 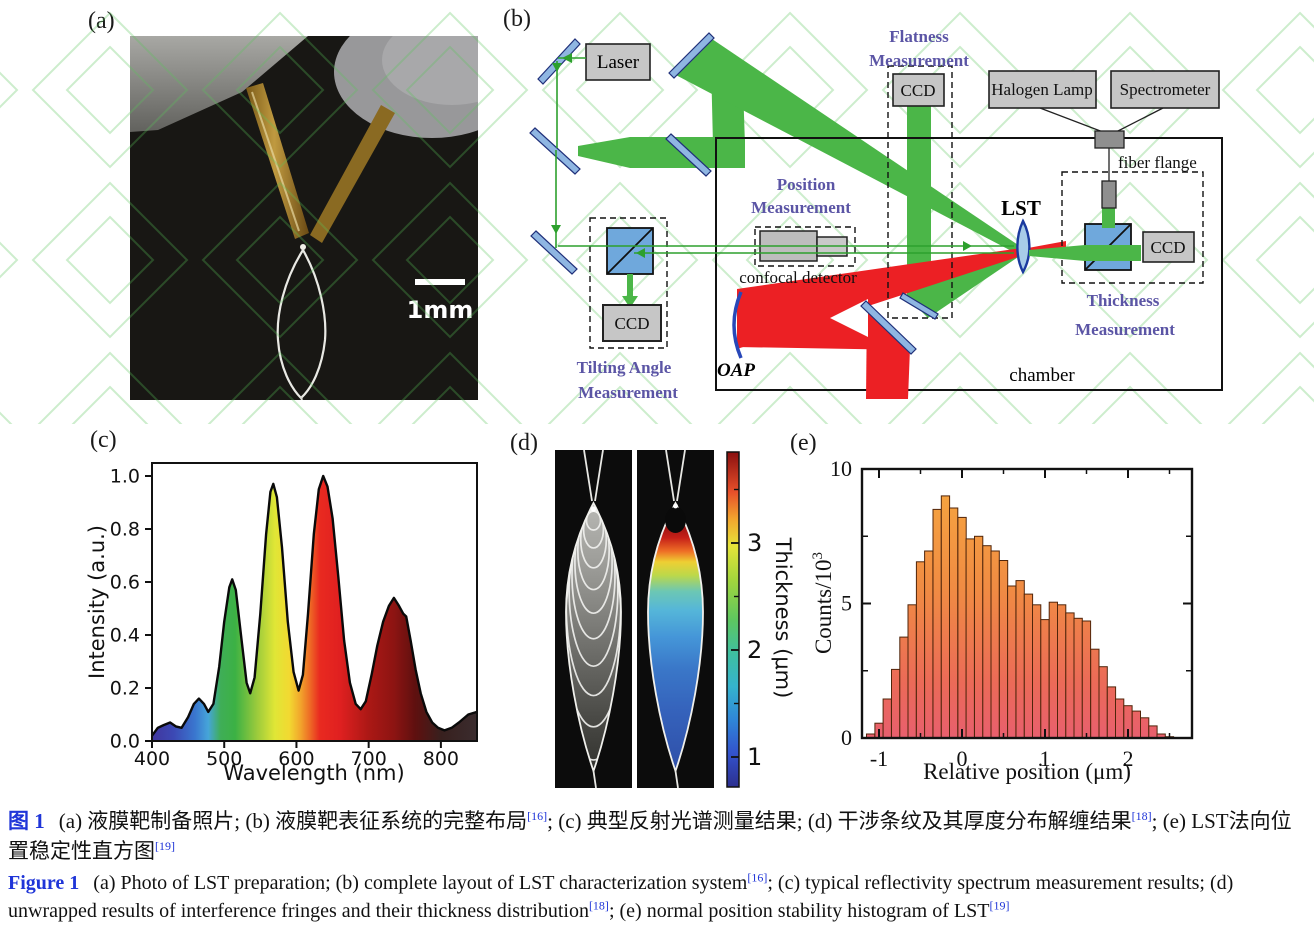 What do you see at coordinates (839, 821) in the screenshot?
I see `caption-zh-text-2: ; (c) 典型反射光谱测量结果; (d) 干涉条纹及其厚度分布解缠结果` at bounding box center [839, 821].